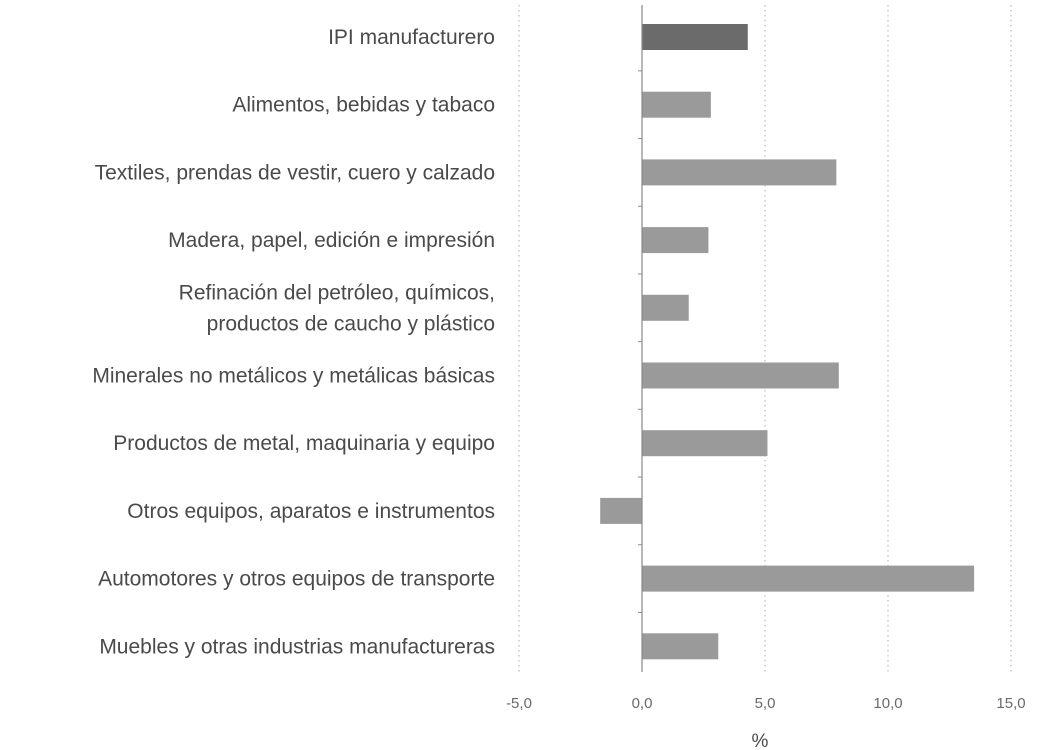 Image resolution: width=1053 pixels, height=750 pixels. I want to click on category-label: Alimentos, bebidas y tabaco, so click(363, 105).